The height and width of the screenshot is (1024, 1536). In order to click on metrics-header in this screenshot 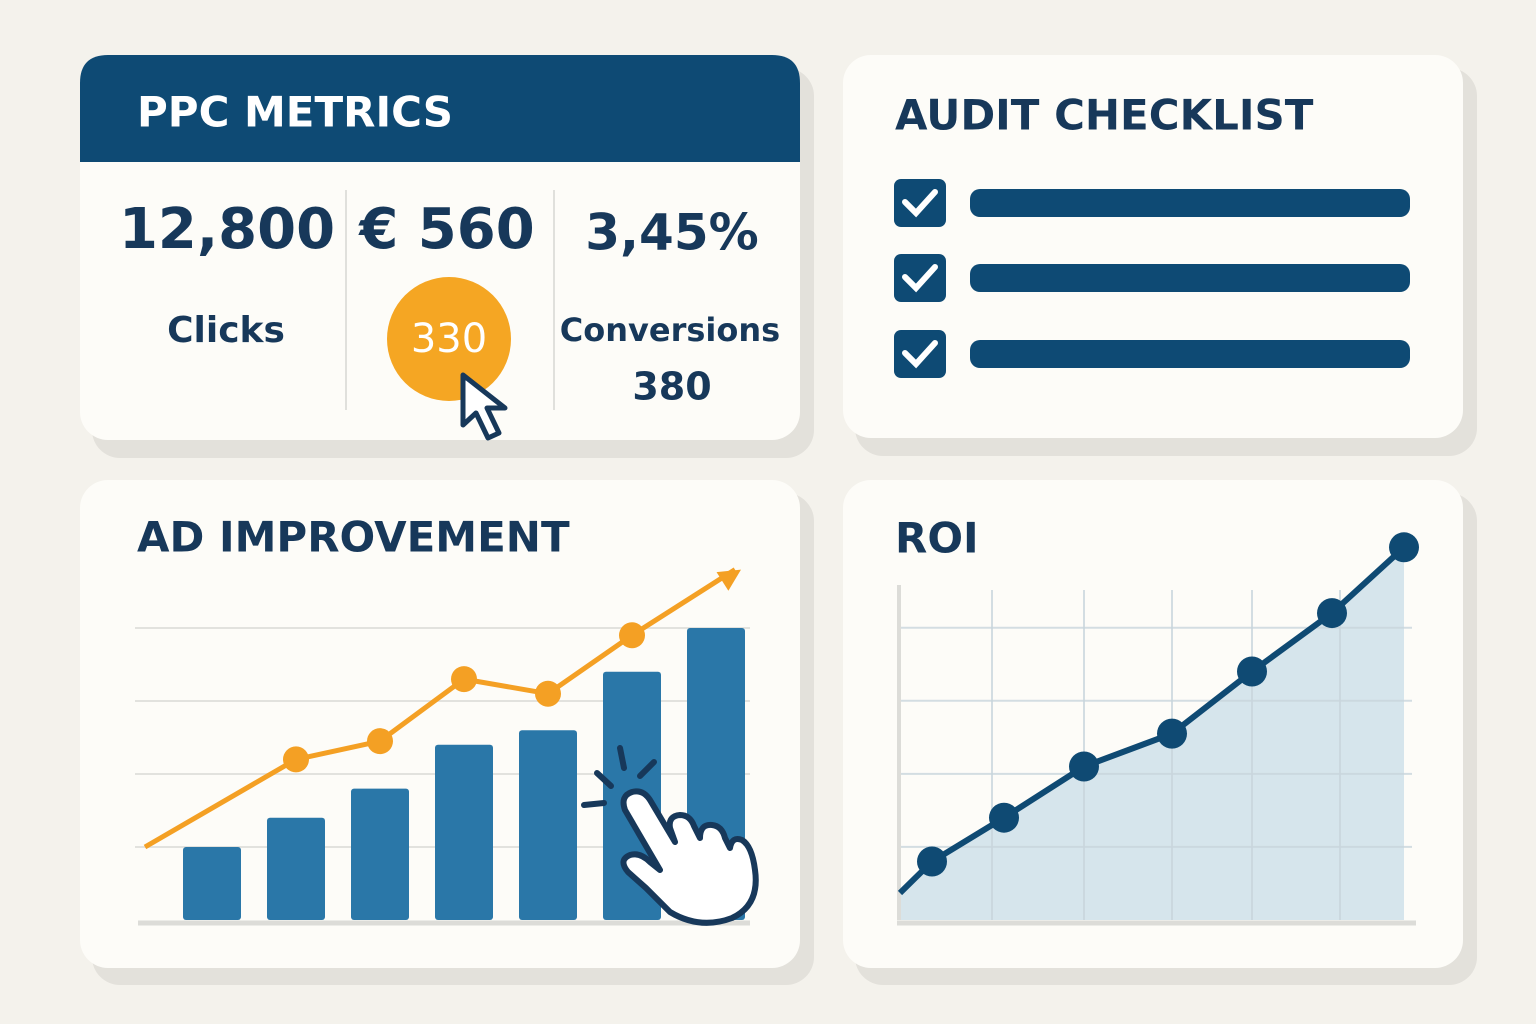, I will do `click(440, 108)`.